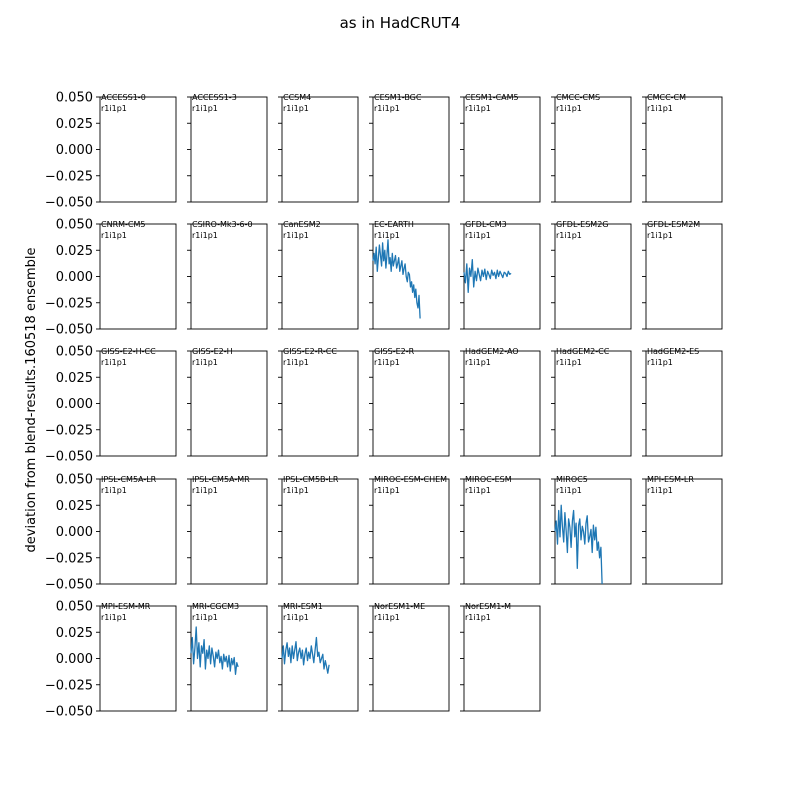  Describe the element at coordinates (410, 479) in the screenshot. I see `panel-model-label: MIROC-ESM-CHEM` at that location.